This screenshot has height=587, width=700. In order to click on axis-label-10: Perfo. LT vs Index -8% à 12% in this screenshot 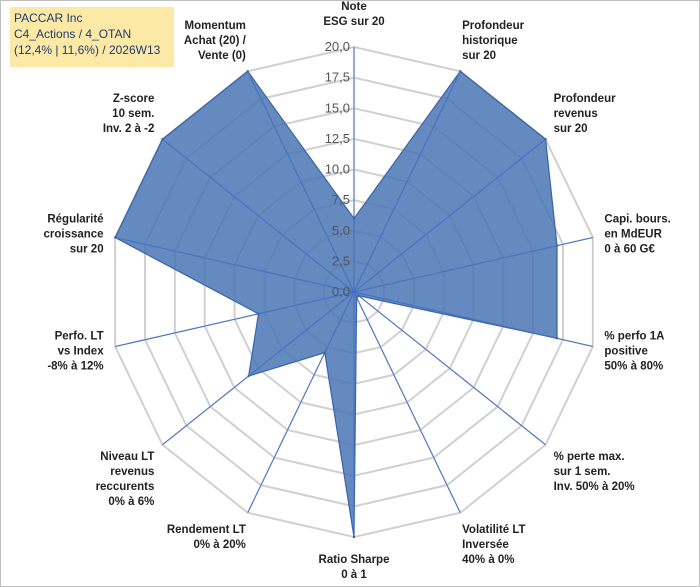, I will do `click(75, 352)`.